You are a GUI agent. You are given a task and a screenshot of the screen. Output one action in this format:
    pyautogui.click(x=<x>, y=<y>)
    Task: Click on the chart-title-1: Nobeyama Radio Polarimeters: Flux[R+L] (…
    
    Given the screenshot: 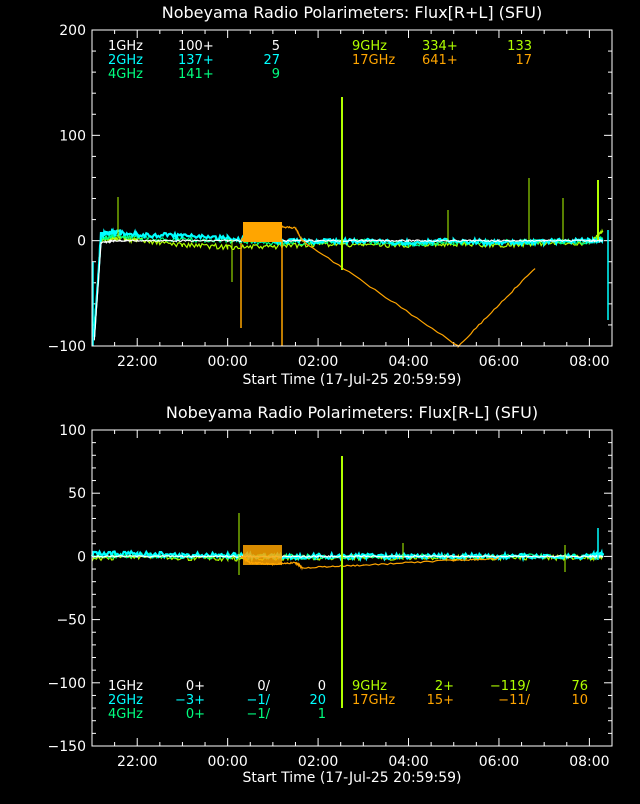 What is the action you would take?
    pyautogui.click(x=352, y=12)
    